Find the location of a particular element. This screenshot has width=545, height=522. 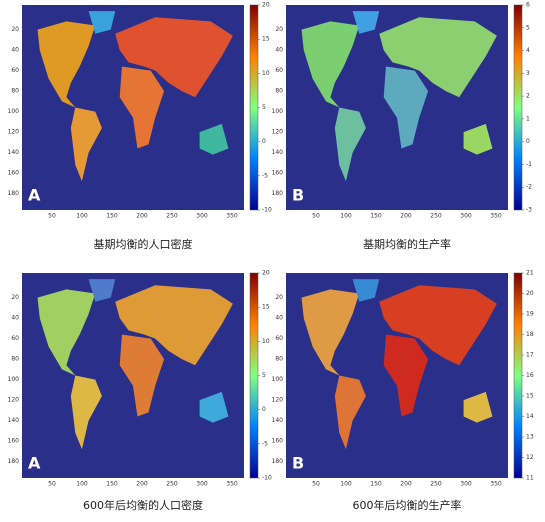

caption: 600年后均衡的人口密度 is located at coordinates (143, 505).